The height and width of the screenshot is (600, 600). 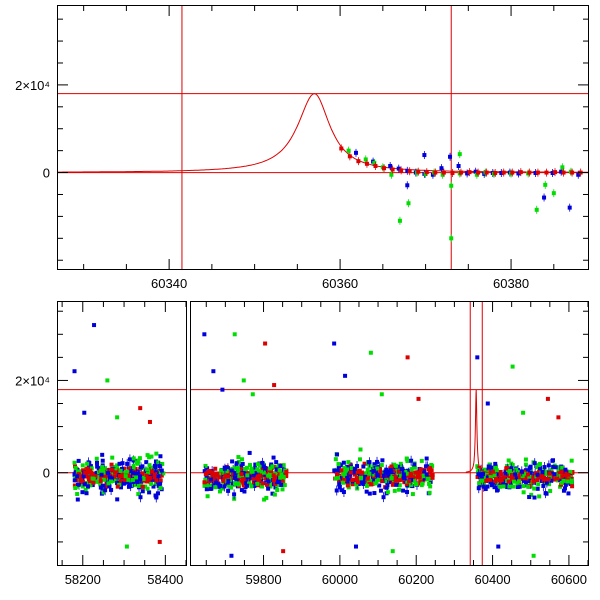 What do you see at coordinates (416, 579) in the screenshot?
I see `bottom-xtick-label: 60200` at bounding box center [416, 579].